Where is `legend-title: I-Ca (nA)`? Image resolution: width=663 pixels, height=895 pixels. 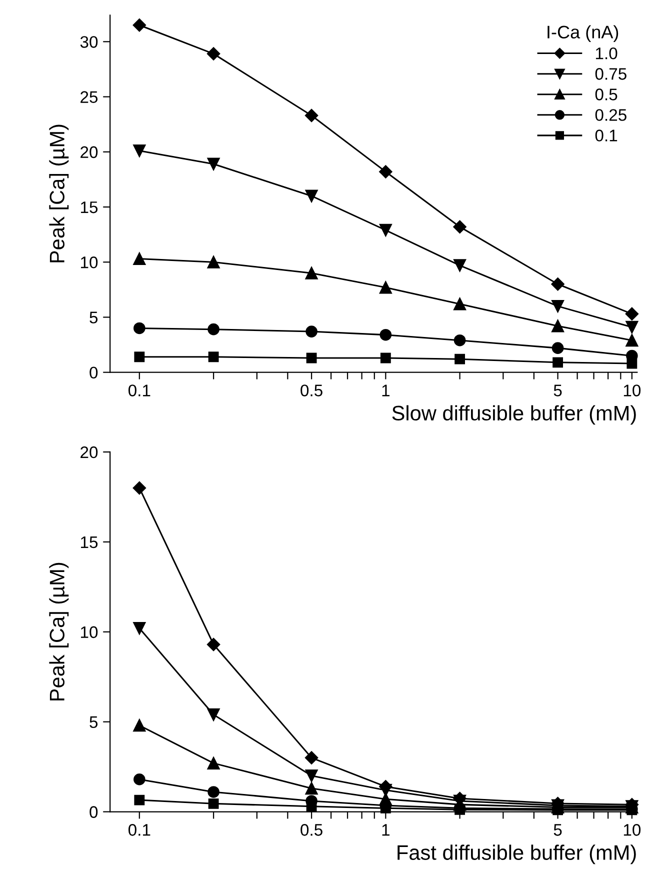 legend-title: I-Ca (nA) is located at coordinates (583, 33).